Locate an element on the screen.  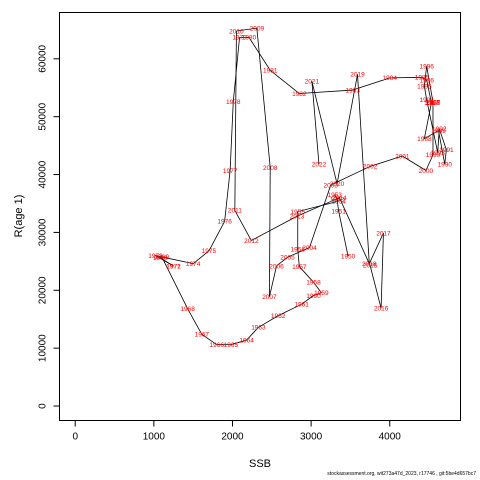
point-label: 1973 is located at coordinates (155, 256).